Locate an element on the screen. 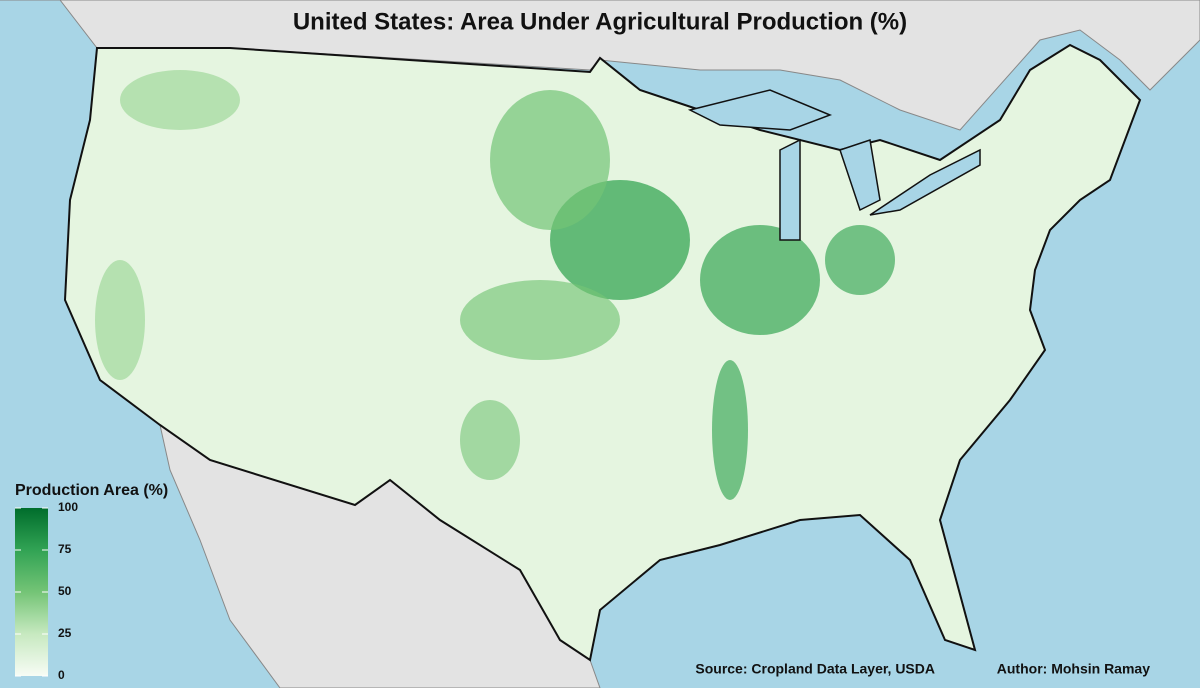 This screenshot has height=688, width=1200. colorbar-label: 0 is located at coordinates (61, 675).